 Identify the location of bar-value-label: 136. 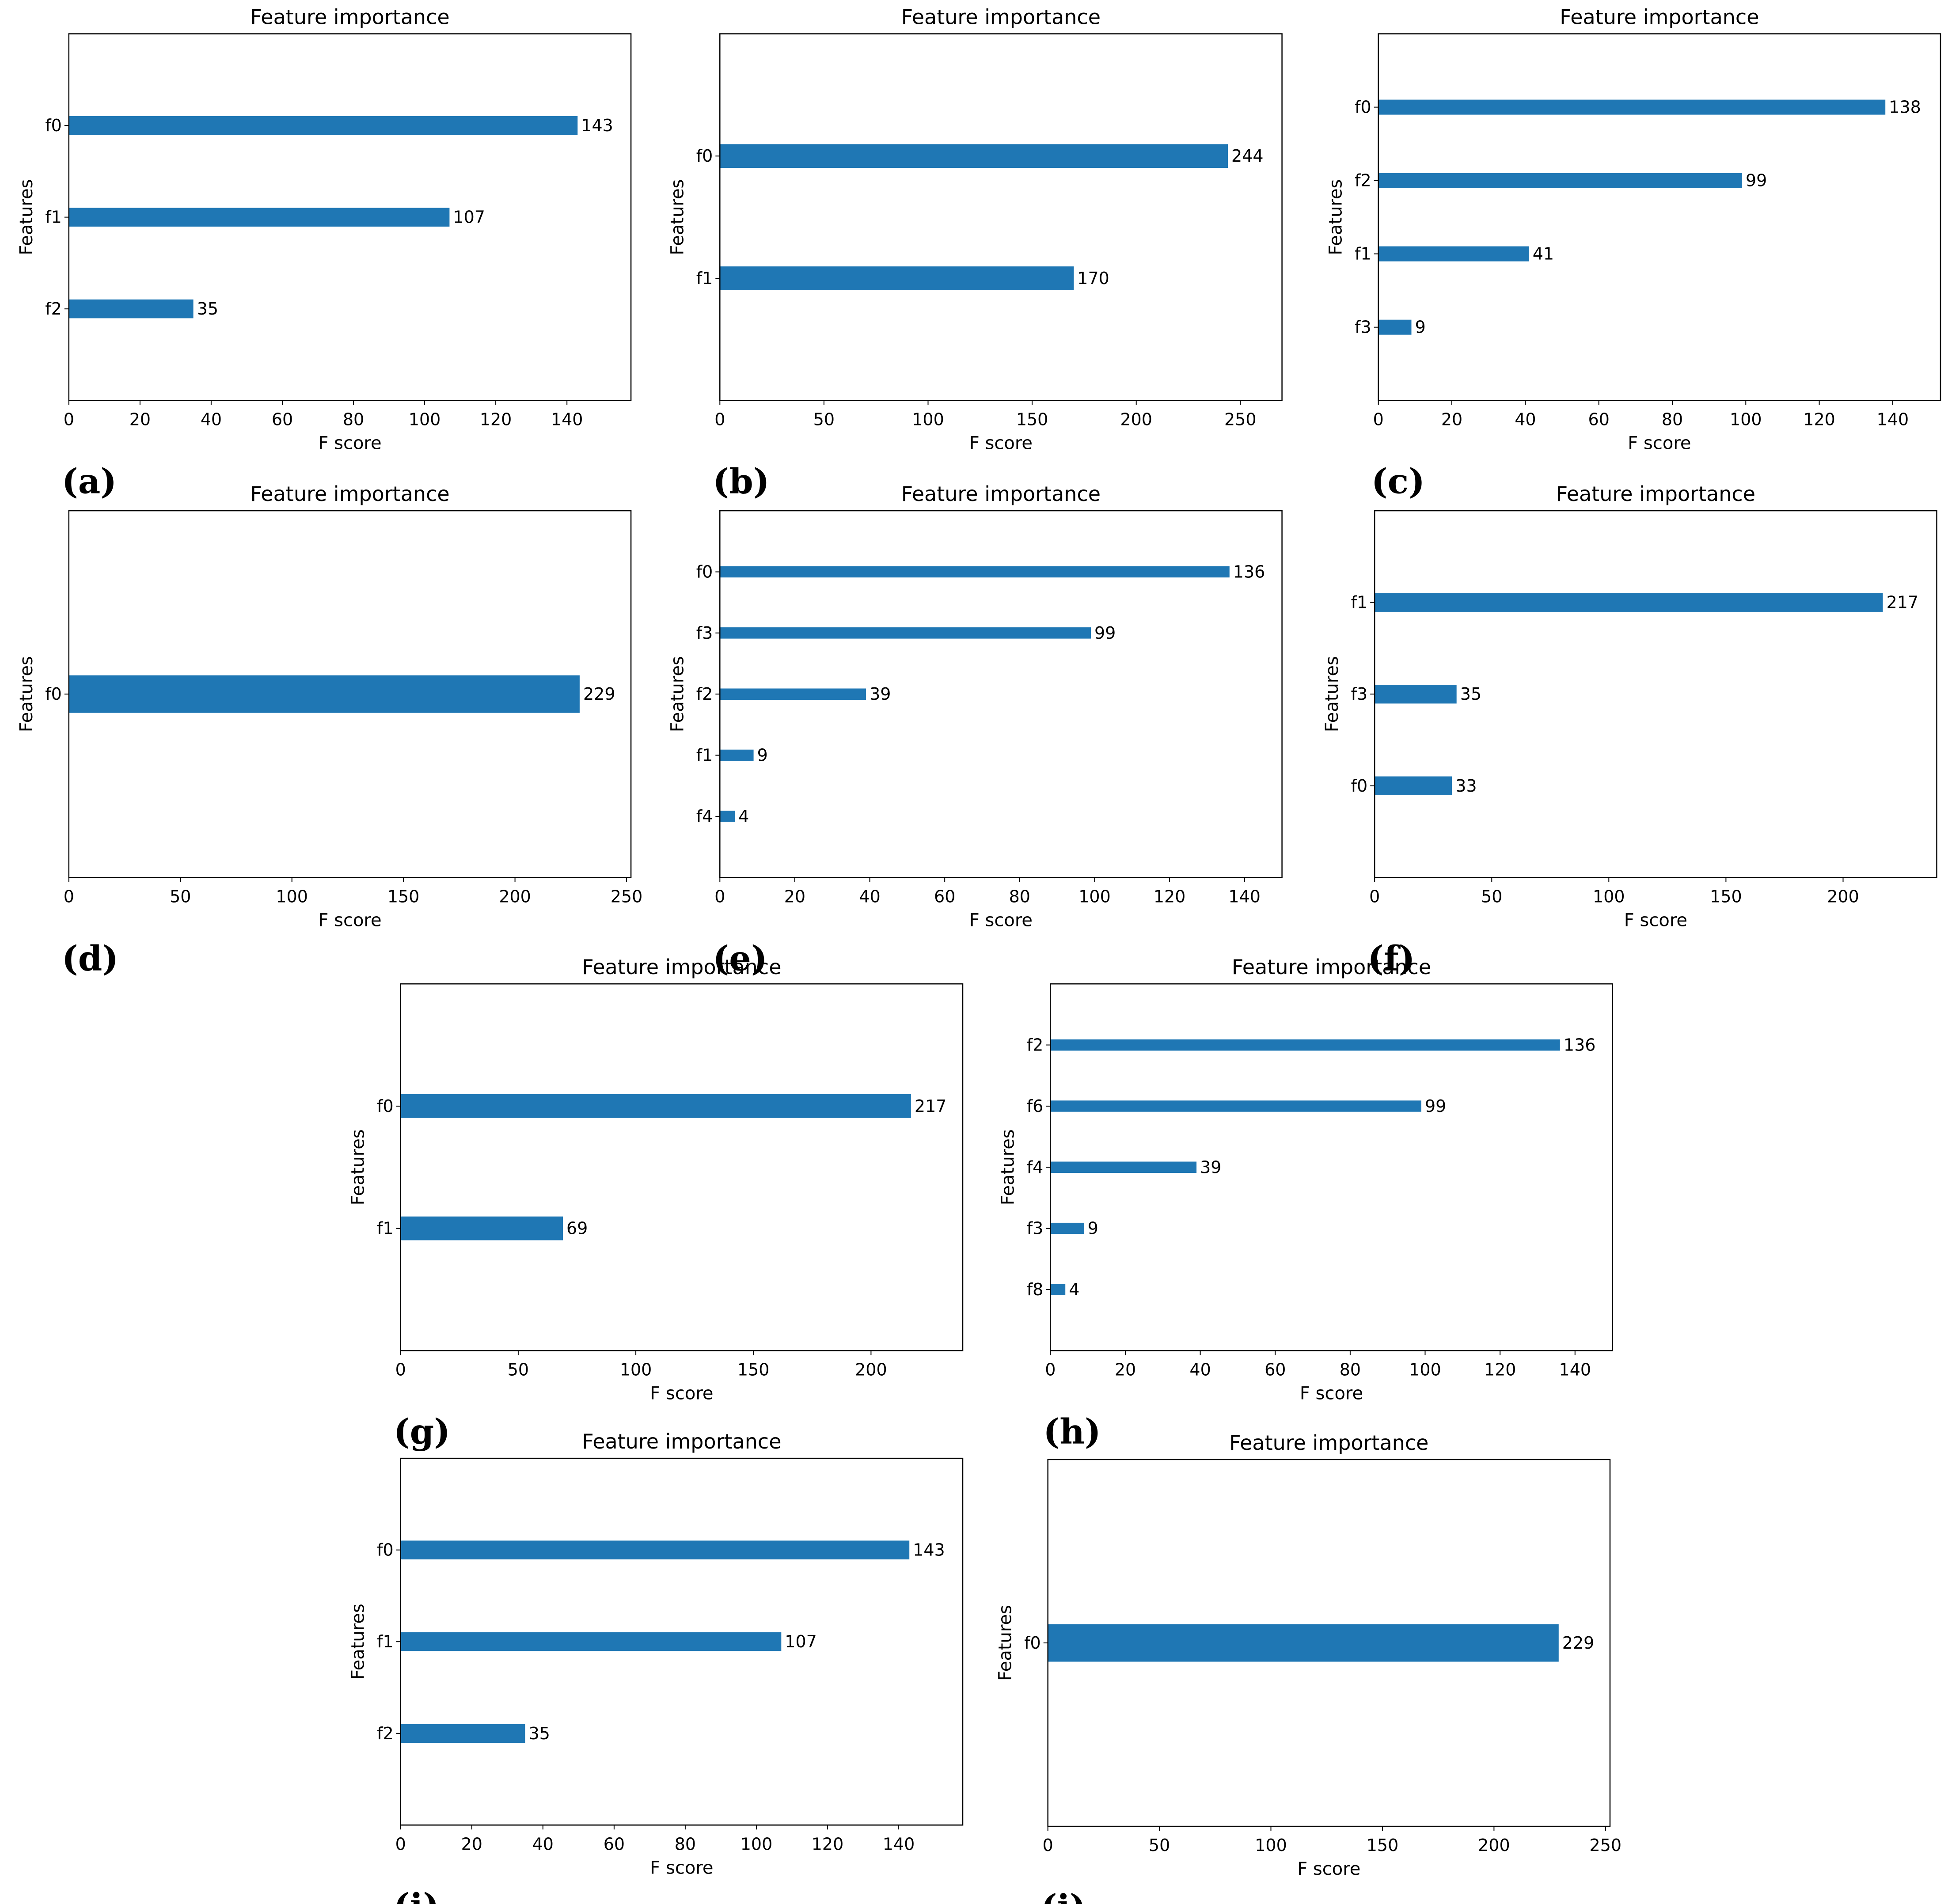
(1249, 572).